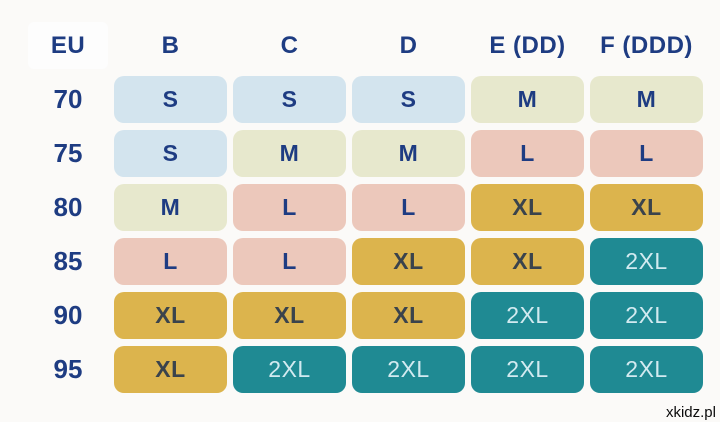 The height and width of the screenshot is (422, 720). I want to click on eu-row-label: 80, so click(68, 207).